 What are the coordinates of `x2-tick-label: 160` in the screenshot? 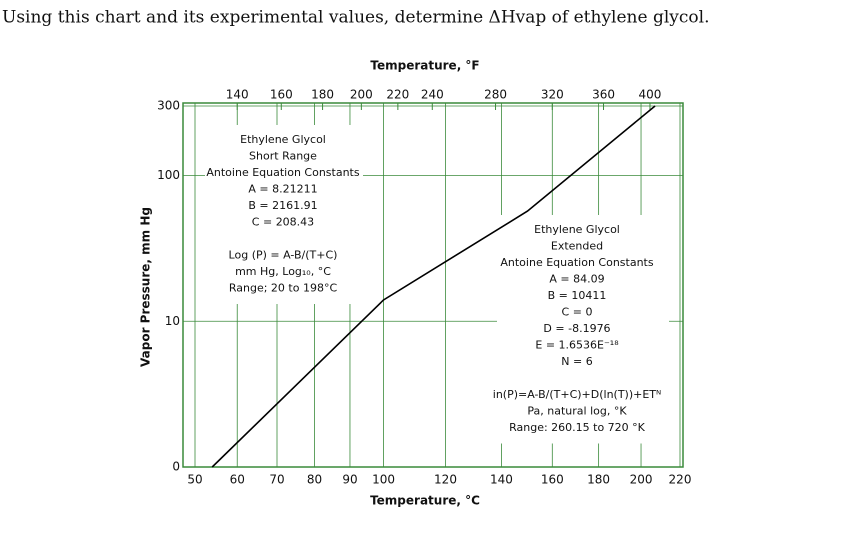 It's located at (281, 95).